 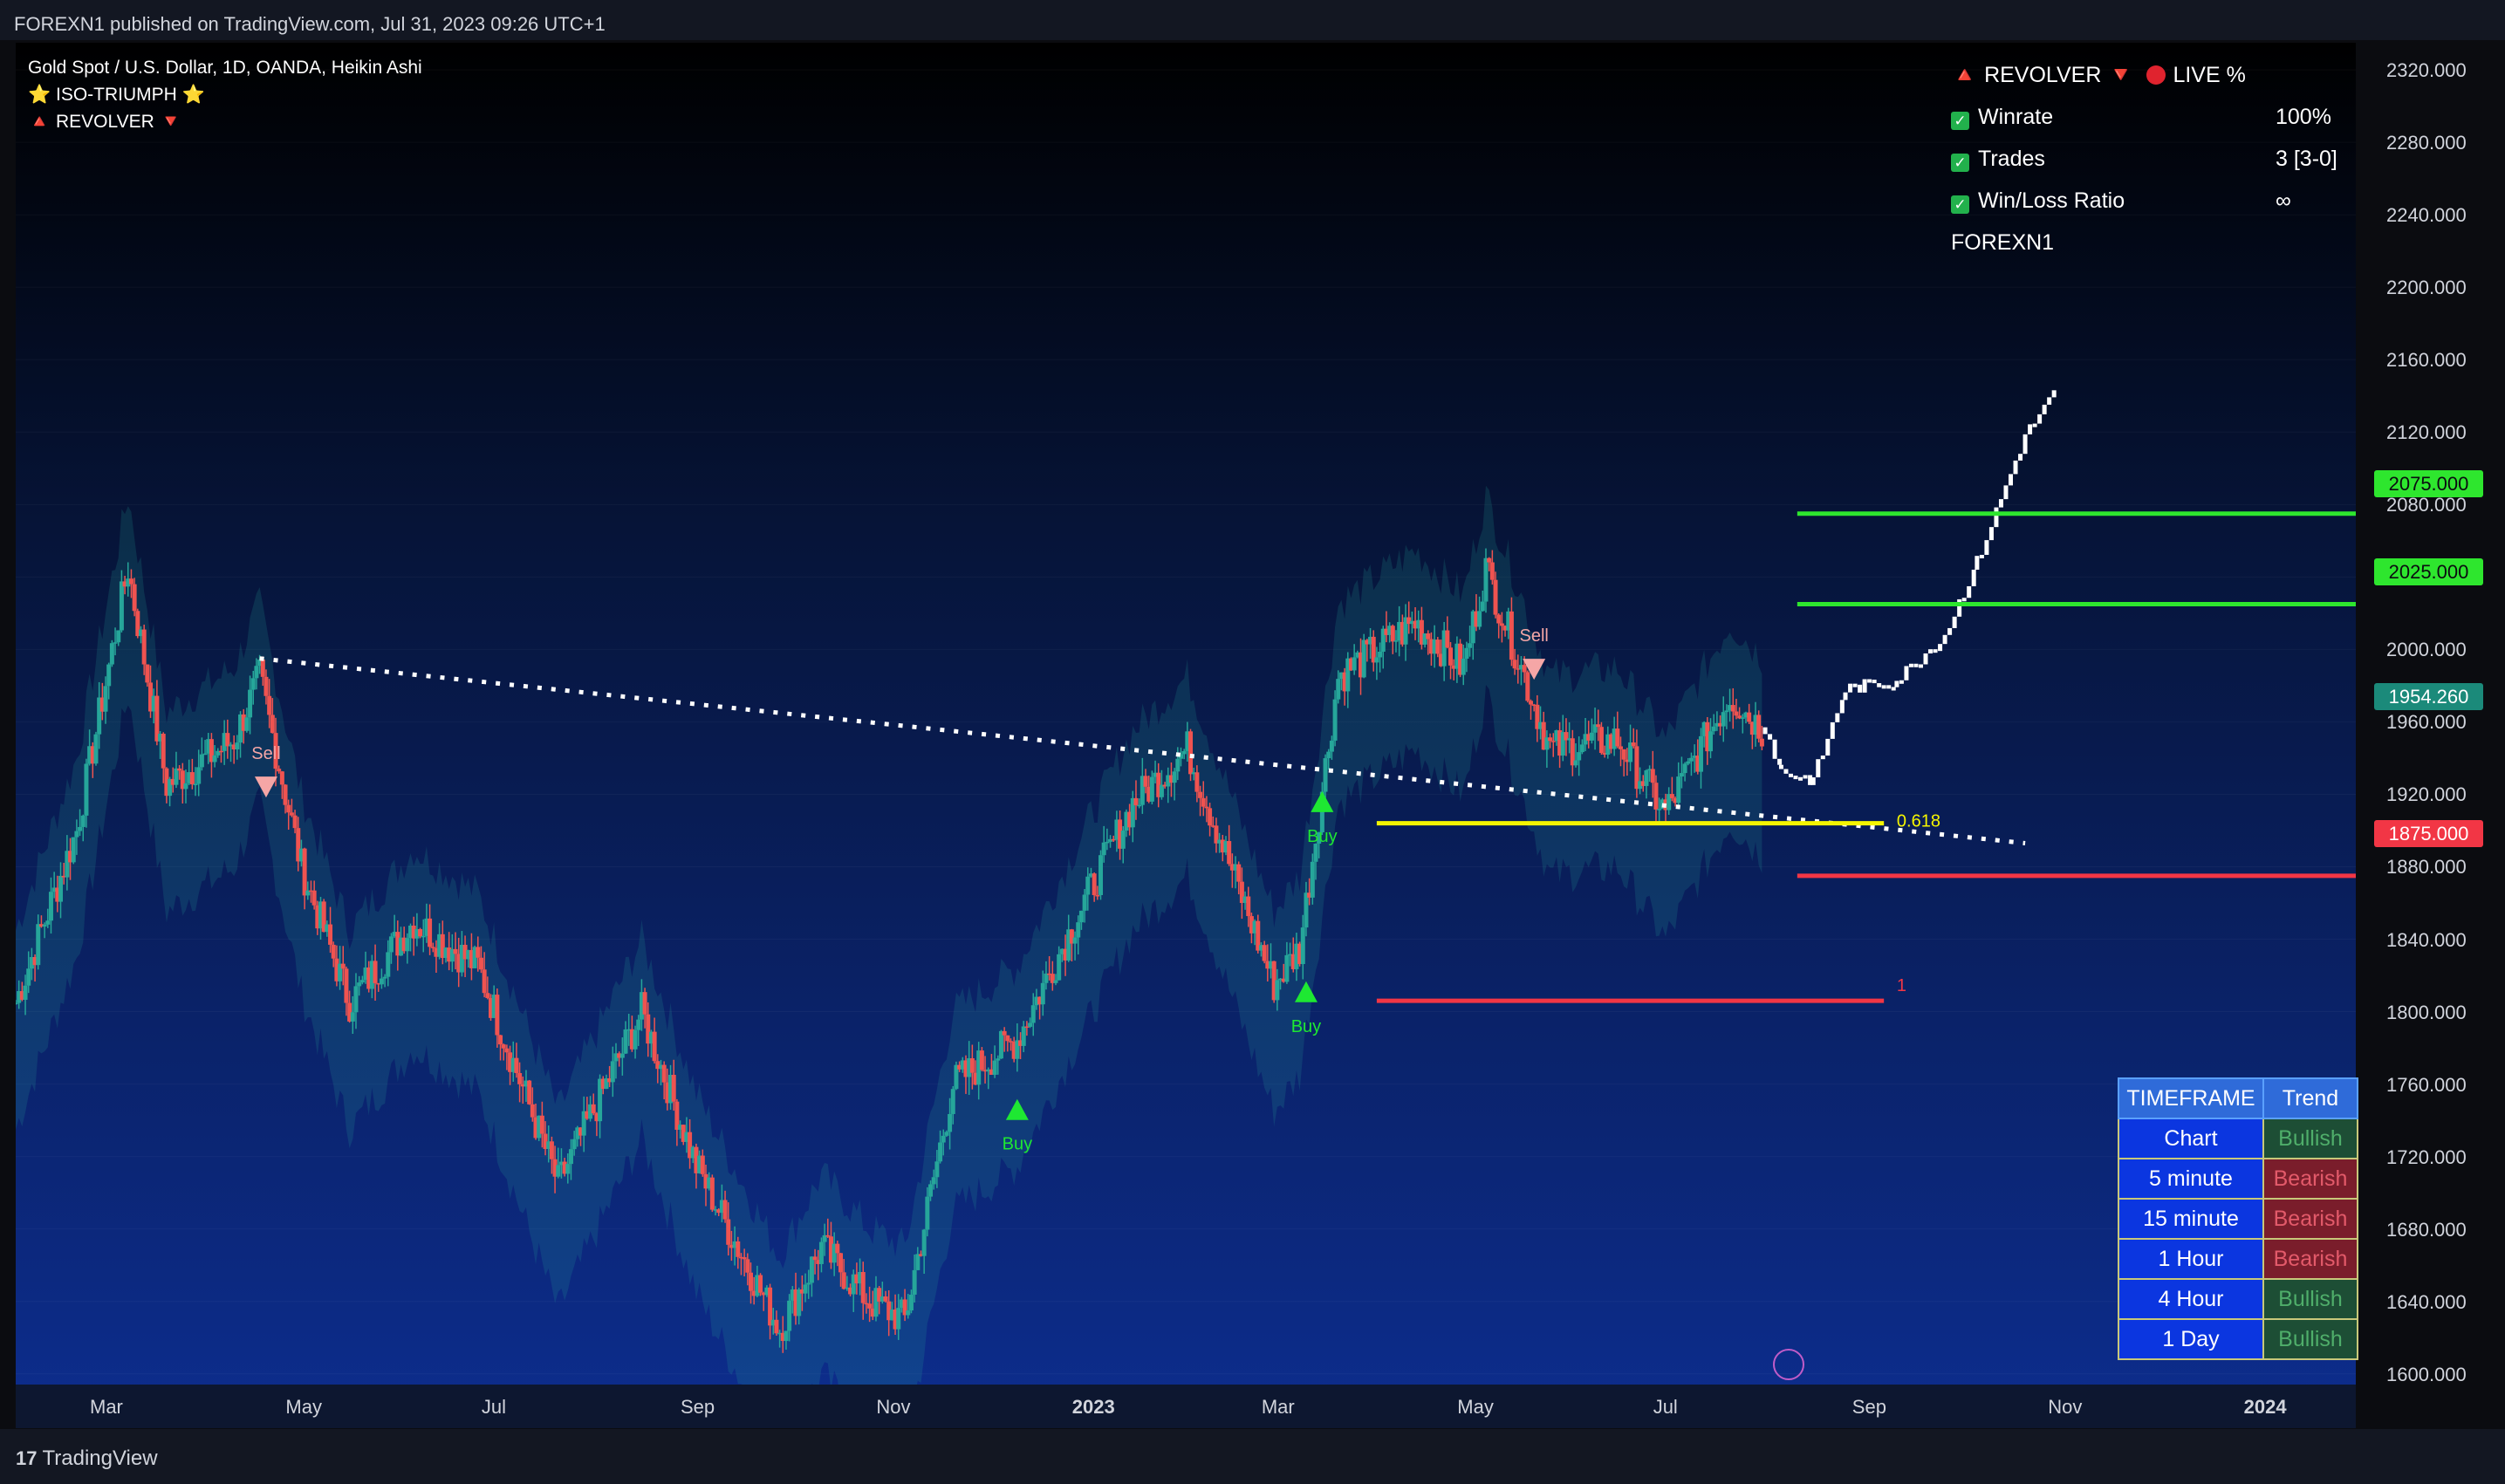 I want to click on time-axis: Mar May Jul Sep Nov 2023 Mar May Jul Sep Nov 2024, so click(x=1186, y=1406).